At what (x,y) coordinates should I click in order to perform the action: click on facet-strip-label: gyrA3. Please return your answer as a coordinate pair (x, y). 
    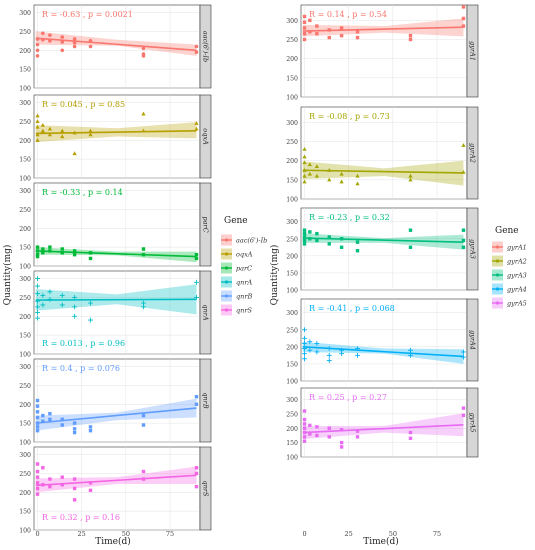
    Looking at the image, I should click on (472, 249).